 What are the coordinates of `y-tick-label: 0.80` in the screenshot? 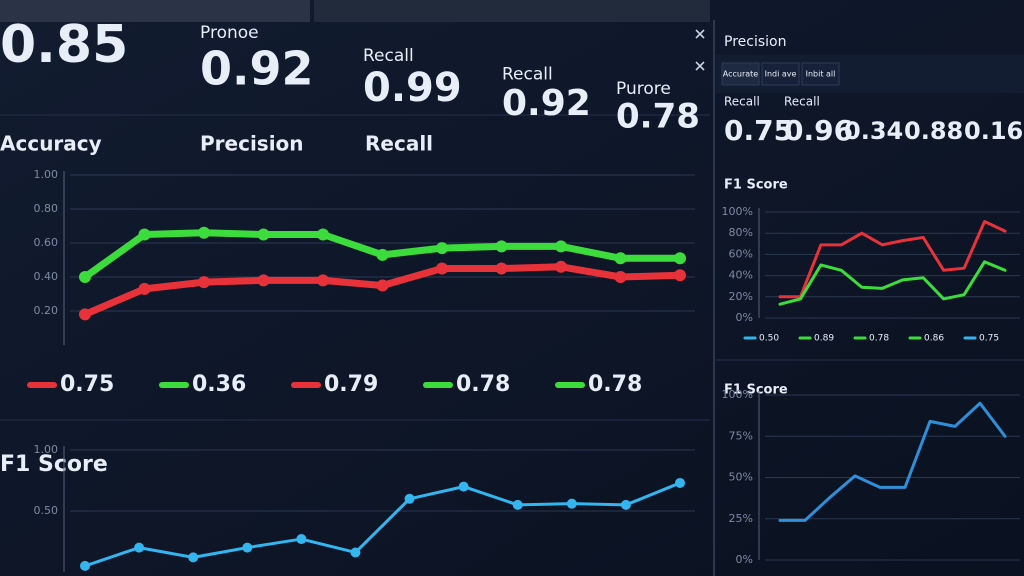 It's located at (46, 208).